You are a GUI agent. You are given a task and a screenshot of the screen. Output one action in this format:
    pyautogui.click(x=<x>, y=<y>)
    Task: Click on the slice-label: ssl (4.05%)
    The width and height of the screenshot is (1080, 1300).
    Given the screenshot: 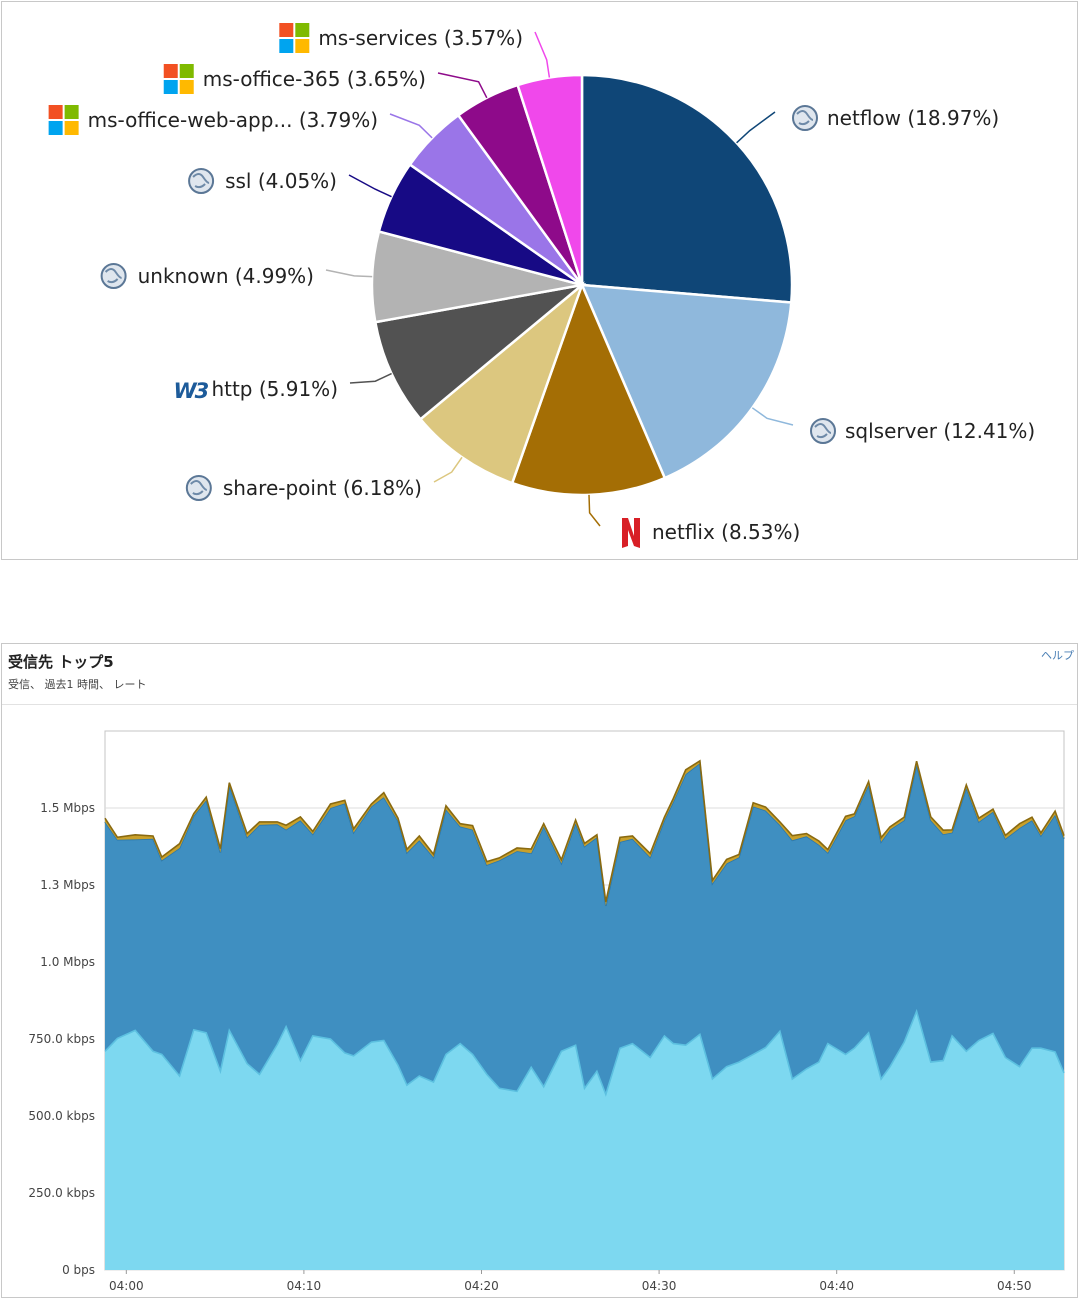 What is the action you would take?
    pyautogui.click(x=281, y=181)
    